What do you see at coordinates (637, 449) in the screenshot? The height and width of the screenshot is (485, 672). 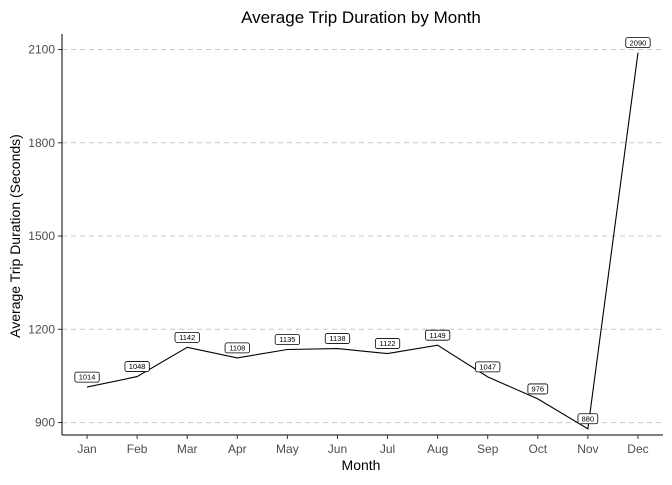 I see `x-tick-label: Dec` at bounding box center [637, 449].